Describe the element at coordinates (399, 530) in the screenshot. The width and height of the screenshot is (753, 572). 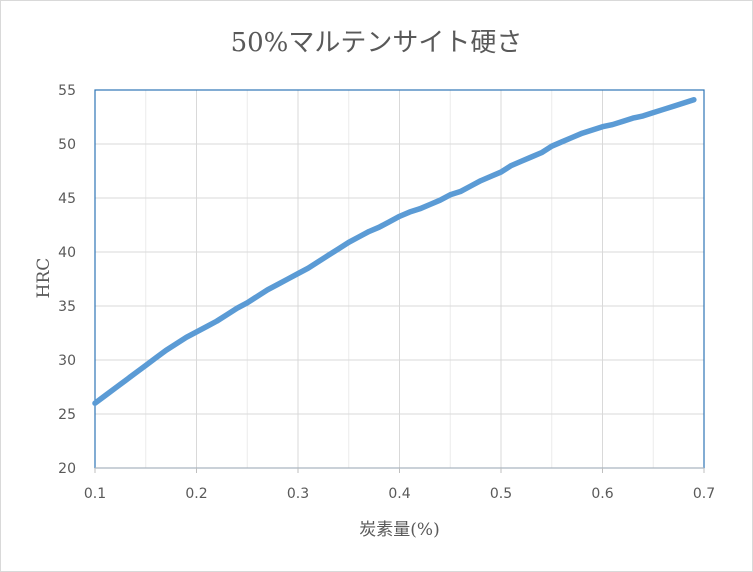
I see `x-axis-label: 炭素量(%)` at that location.